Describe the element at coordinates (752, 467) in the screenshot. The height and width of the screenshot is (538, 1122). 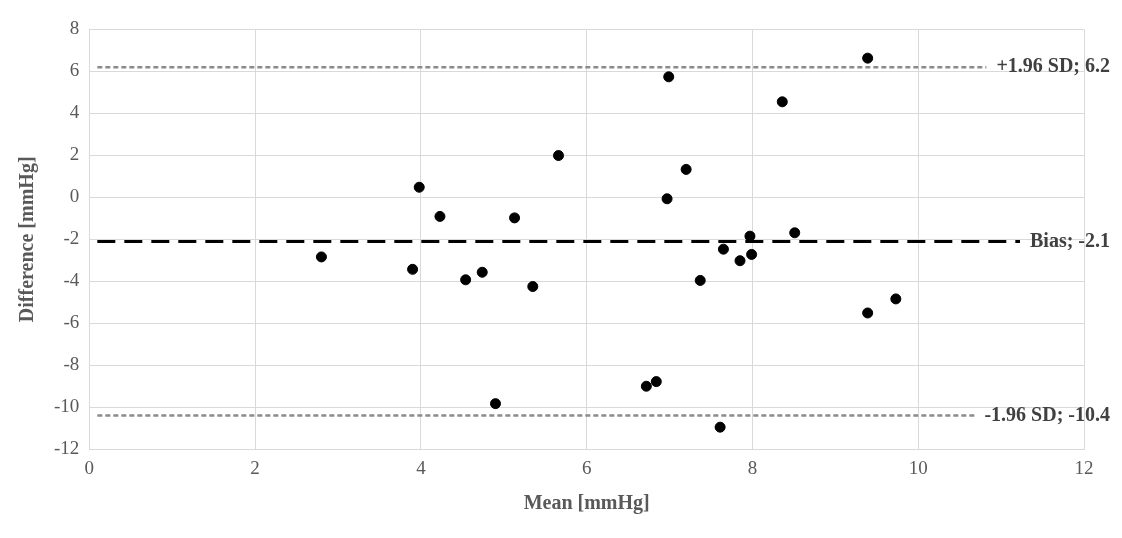
I see `x-tick-label: 8` at that location.